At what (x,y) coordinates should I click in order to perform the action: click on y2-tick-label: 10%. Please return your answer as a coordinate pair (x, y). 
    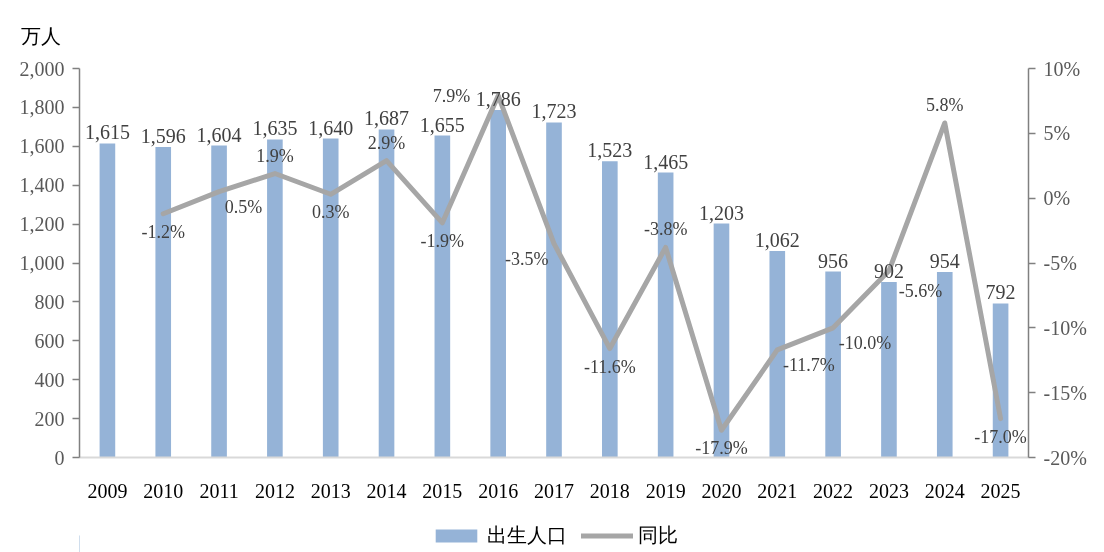
    Looking at the image, I should click on (1062, 68).